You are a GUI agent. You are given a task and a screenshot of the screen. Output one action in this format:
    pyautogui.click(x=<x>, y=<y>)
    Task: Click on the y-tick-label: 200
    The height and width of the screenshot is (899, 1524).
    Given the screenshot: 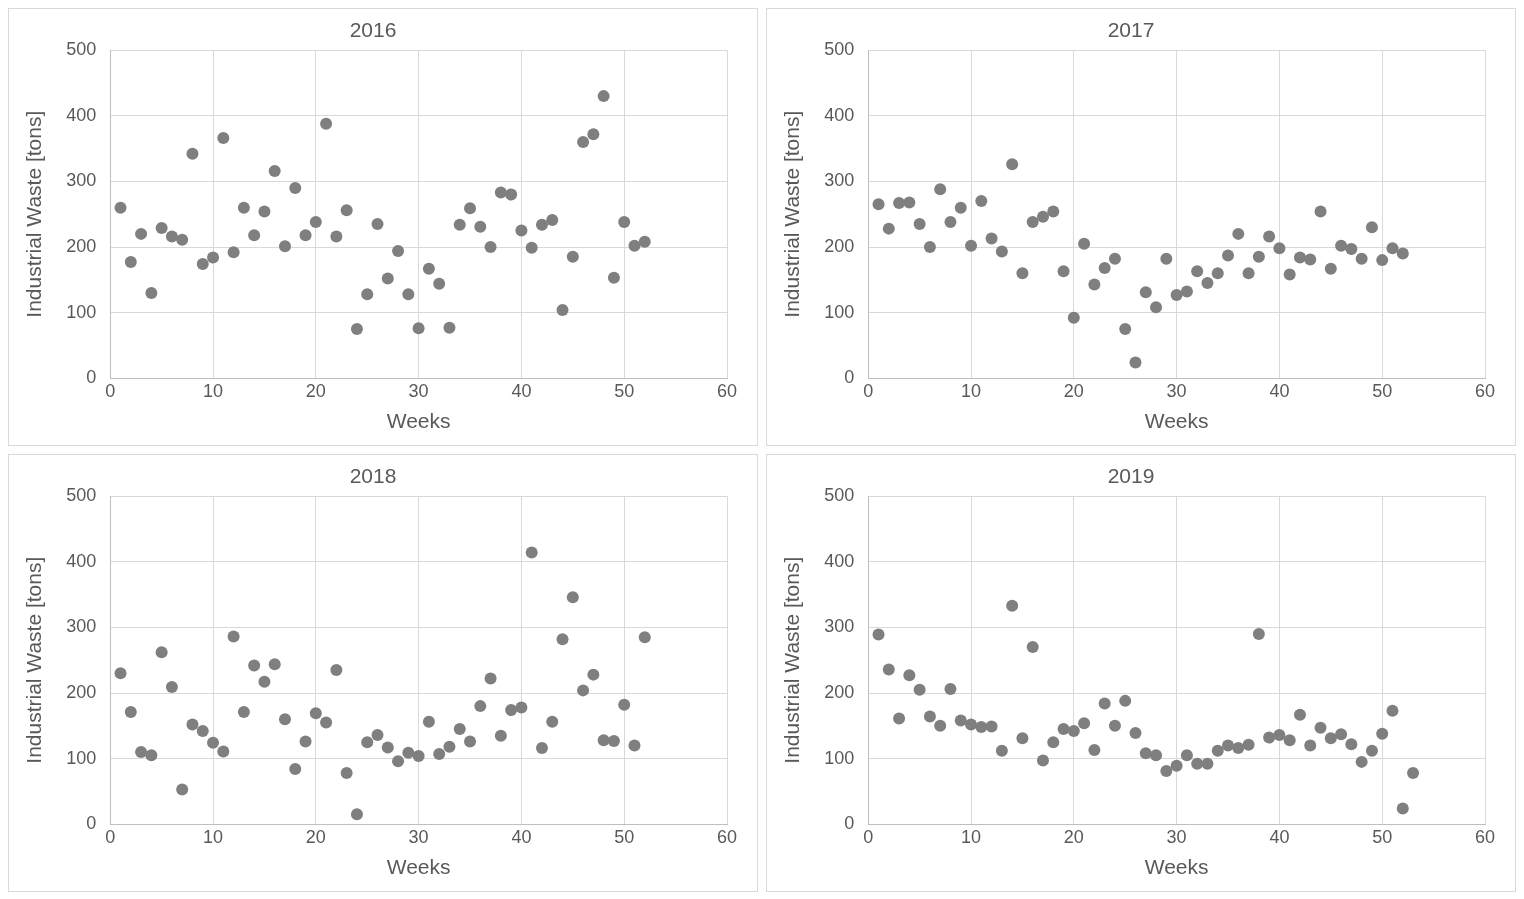 What is the action you would take?
    pyautogui.click(x=839, y=245)
    